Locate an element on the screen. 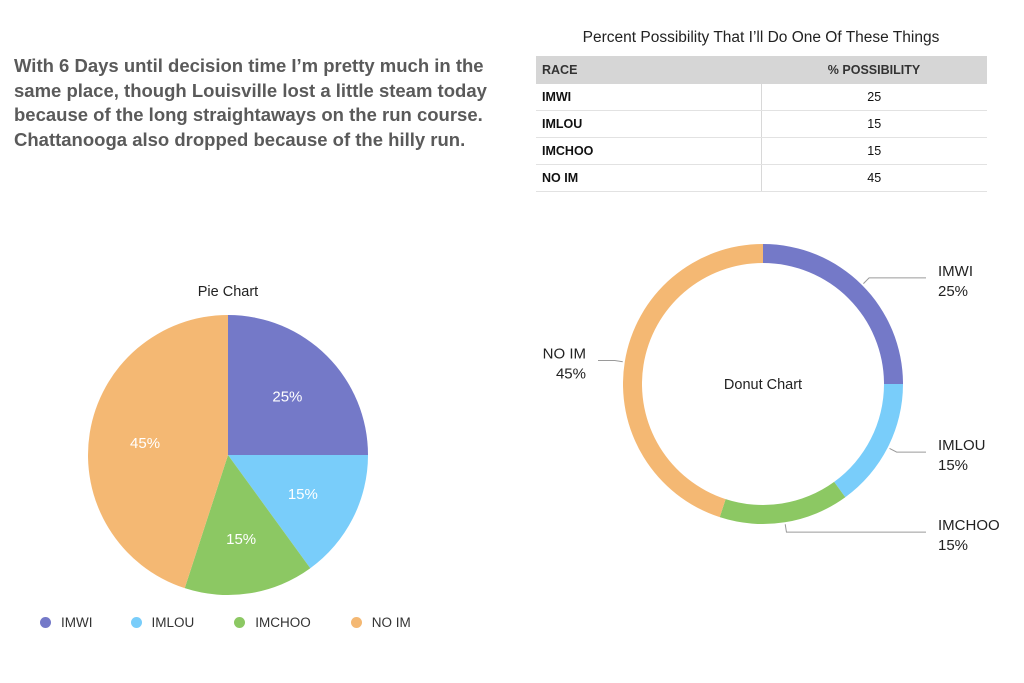 This screenshot has height=683, width=1024. pie-chart: 25% 15% 15% 45% is located at coordinates (228, 455).